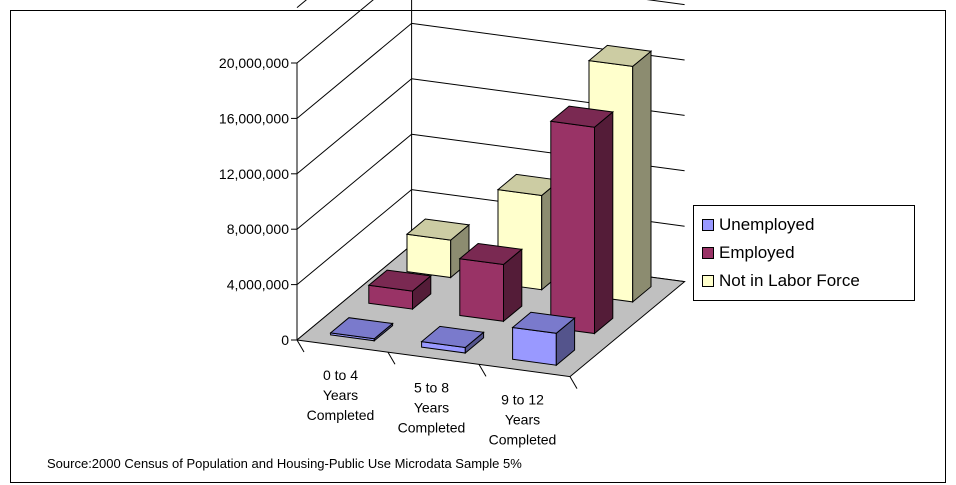 This screenshot has width=956, height=485. What do you see at coordinates (285, 340) in the screenshot?
I see `y-tick-label: 0` at bounding box center [285, 340].